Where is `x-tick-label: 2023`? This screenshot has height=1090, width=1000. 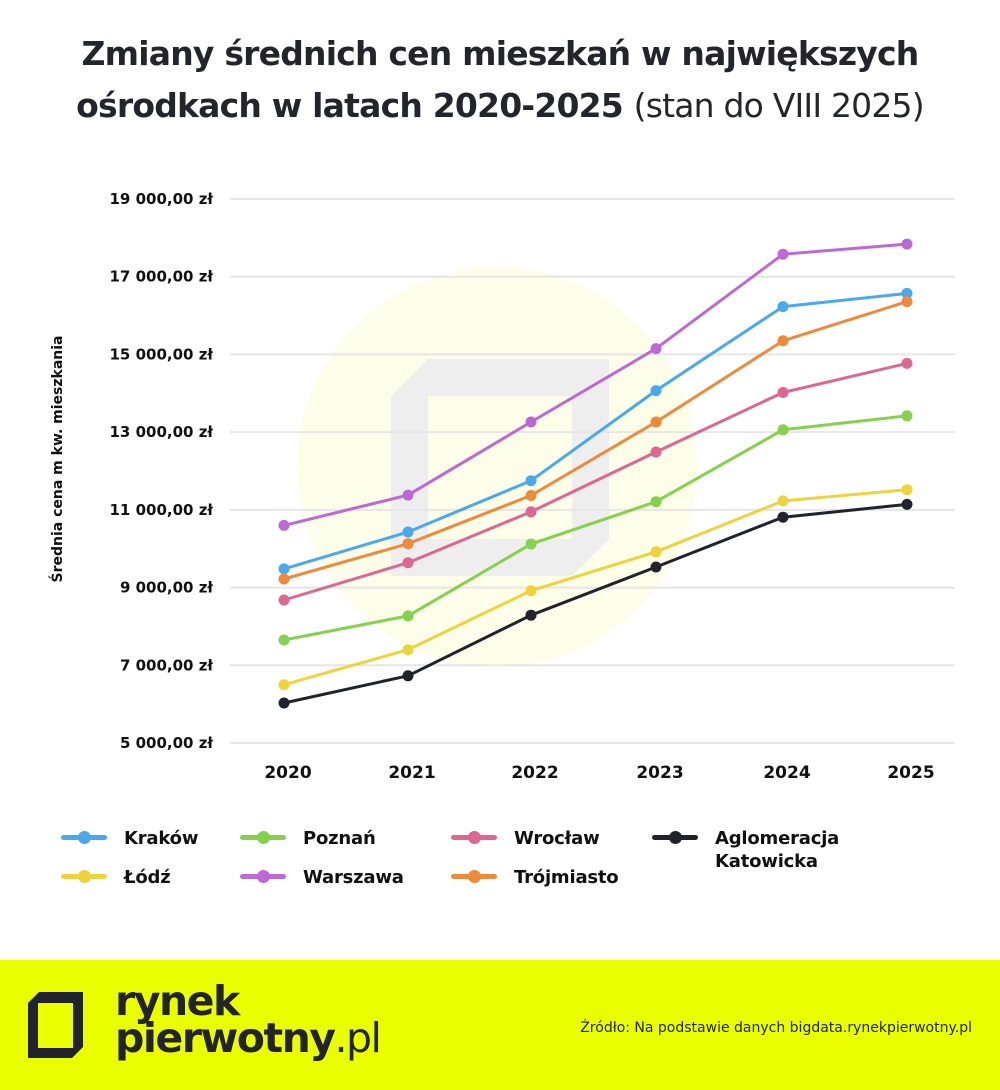
x-tick-label: 2023 is located at coordinates (659, 773).